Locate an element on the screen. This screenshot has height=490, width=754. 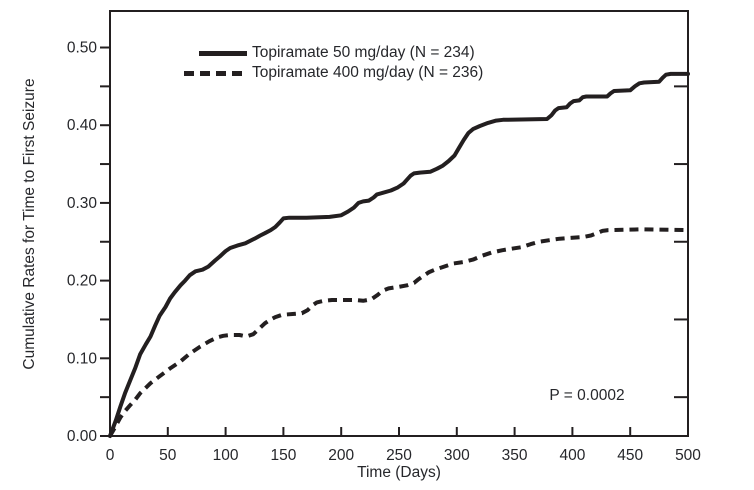
legend-row-400mg: Topiramate 400 mg/day (N = 236) is located at coordinates (333, 73).